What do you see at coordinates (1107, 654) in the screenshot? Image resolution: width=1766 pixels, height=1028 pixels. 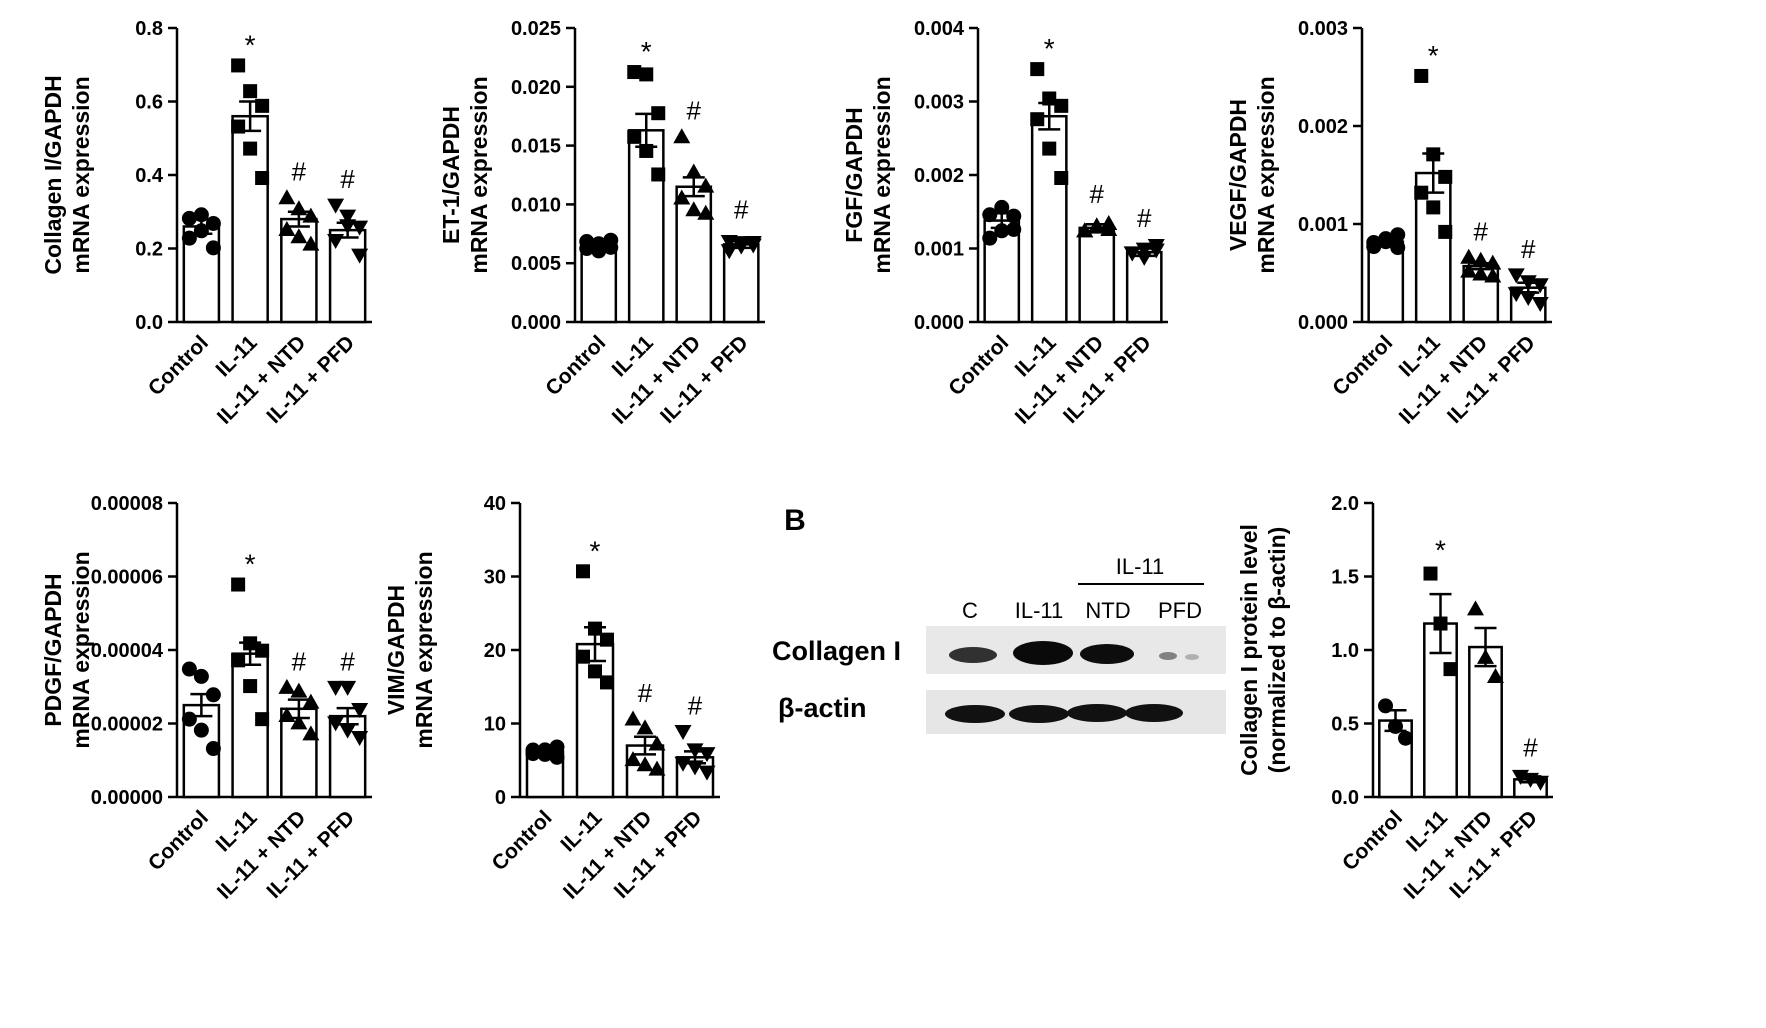 I see `collagen-band-ntd` at bounding box center [1107, 654].